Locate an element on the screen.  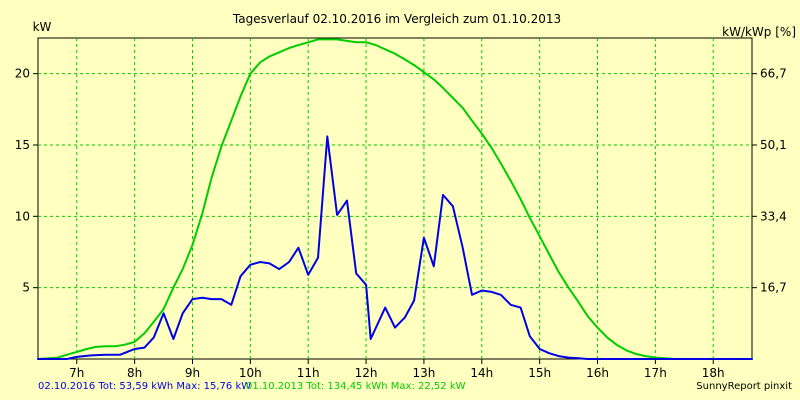
y-tick-label-right: 66,7 is located at coordinates (773, 74).